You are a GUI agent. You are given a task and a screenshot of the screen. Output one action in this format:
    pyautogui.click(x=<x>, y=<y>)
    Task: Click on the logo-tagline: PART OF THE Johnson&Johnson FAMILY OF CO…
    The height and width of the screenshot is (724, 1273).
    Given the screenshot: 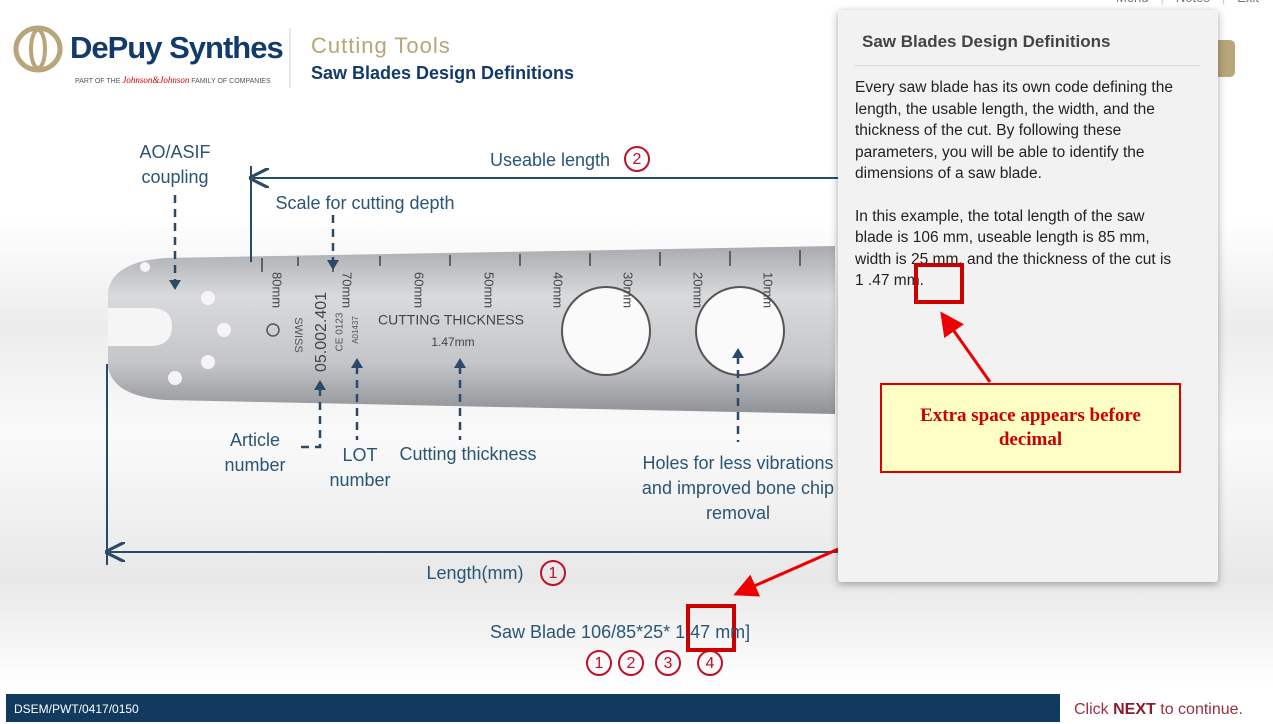 What is the action you would take?
    pyautogui.click(x=173, y=80)
    